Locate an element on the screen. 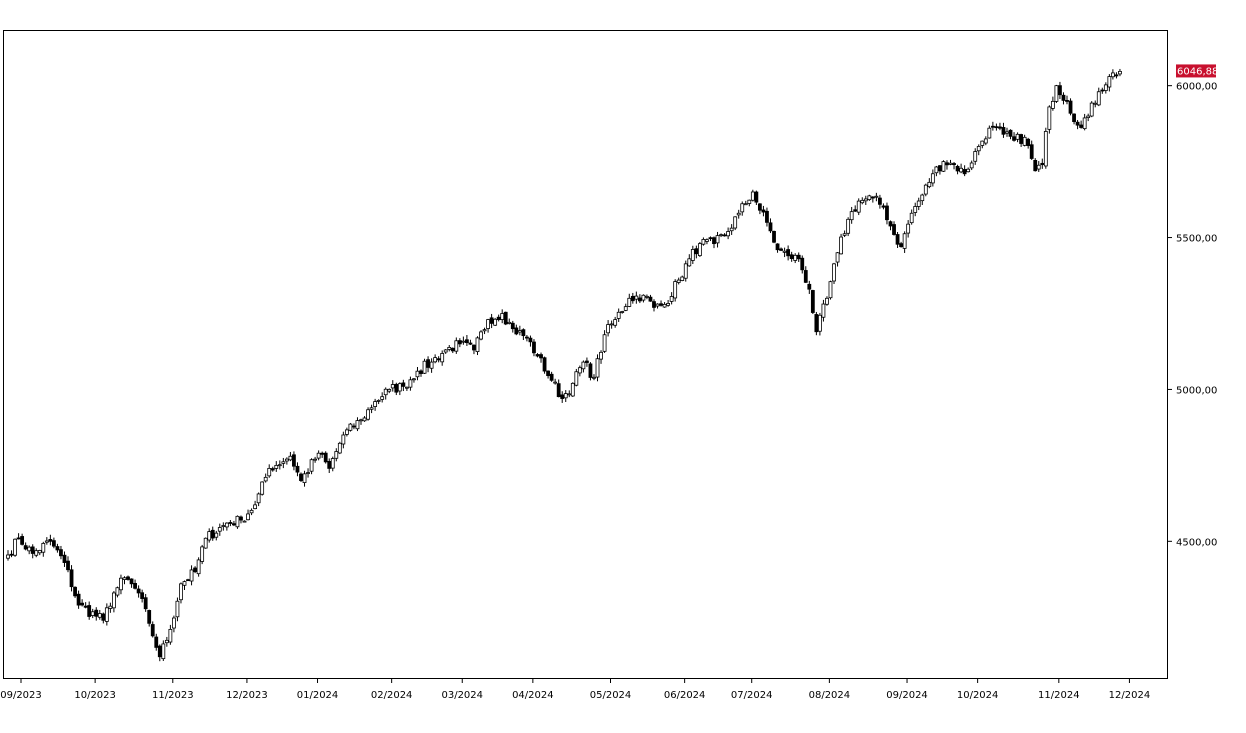 The image size is (1246, 733). x-tick-label: 07/2024 is located at coordinates (752, 695).